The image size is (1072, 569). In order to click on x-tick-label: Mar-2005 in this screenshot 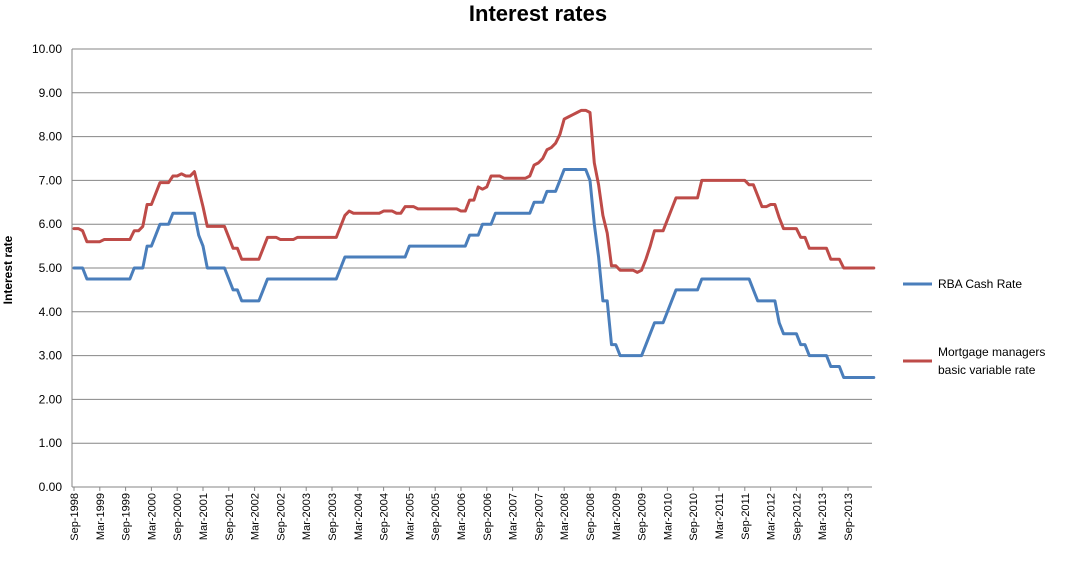, I will do `click(410, 516)`.